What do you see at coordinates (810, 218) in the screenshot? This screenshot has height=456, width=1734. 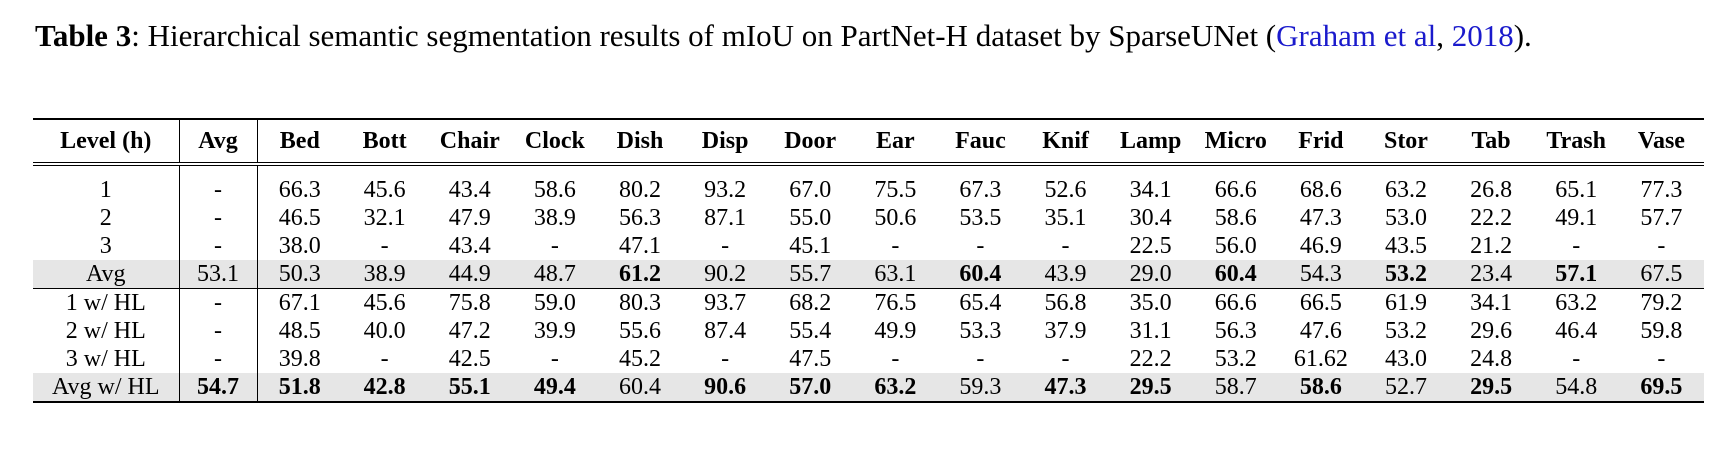 I see `table-cell: 55.0` at bounding box center [810, 218].